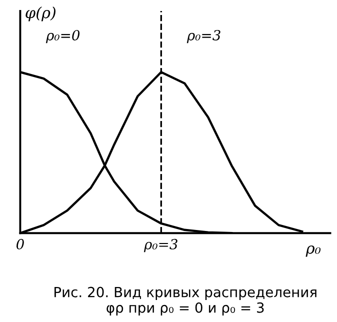  What do you see at coordinates (41, 14) in the screenshot?
I see `y-axis-title: φ(ρ)` at bounding box center [41, 14].